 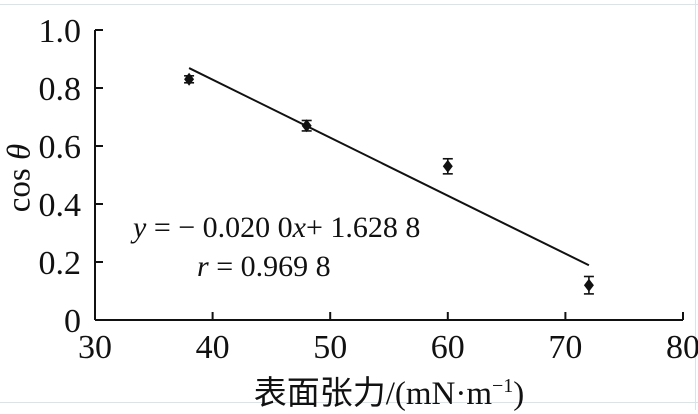 What do you see at coordinates (503, 386) in the screenshot?
I see `text-fragment: −1` at bounding box center [503, 386].